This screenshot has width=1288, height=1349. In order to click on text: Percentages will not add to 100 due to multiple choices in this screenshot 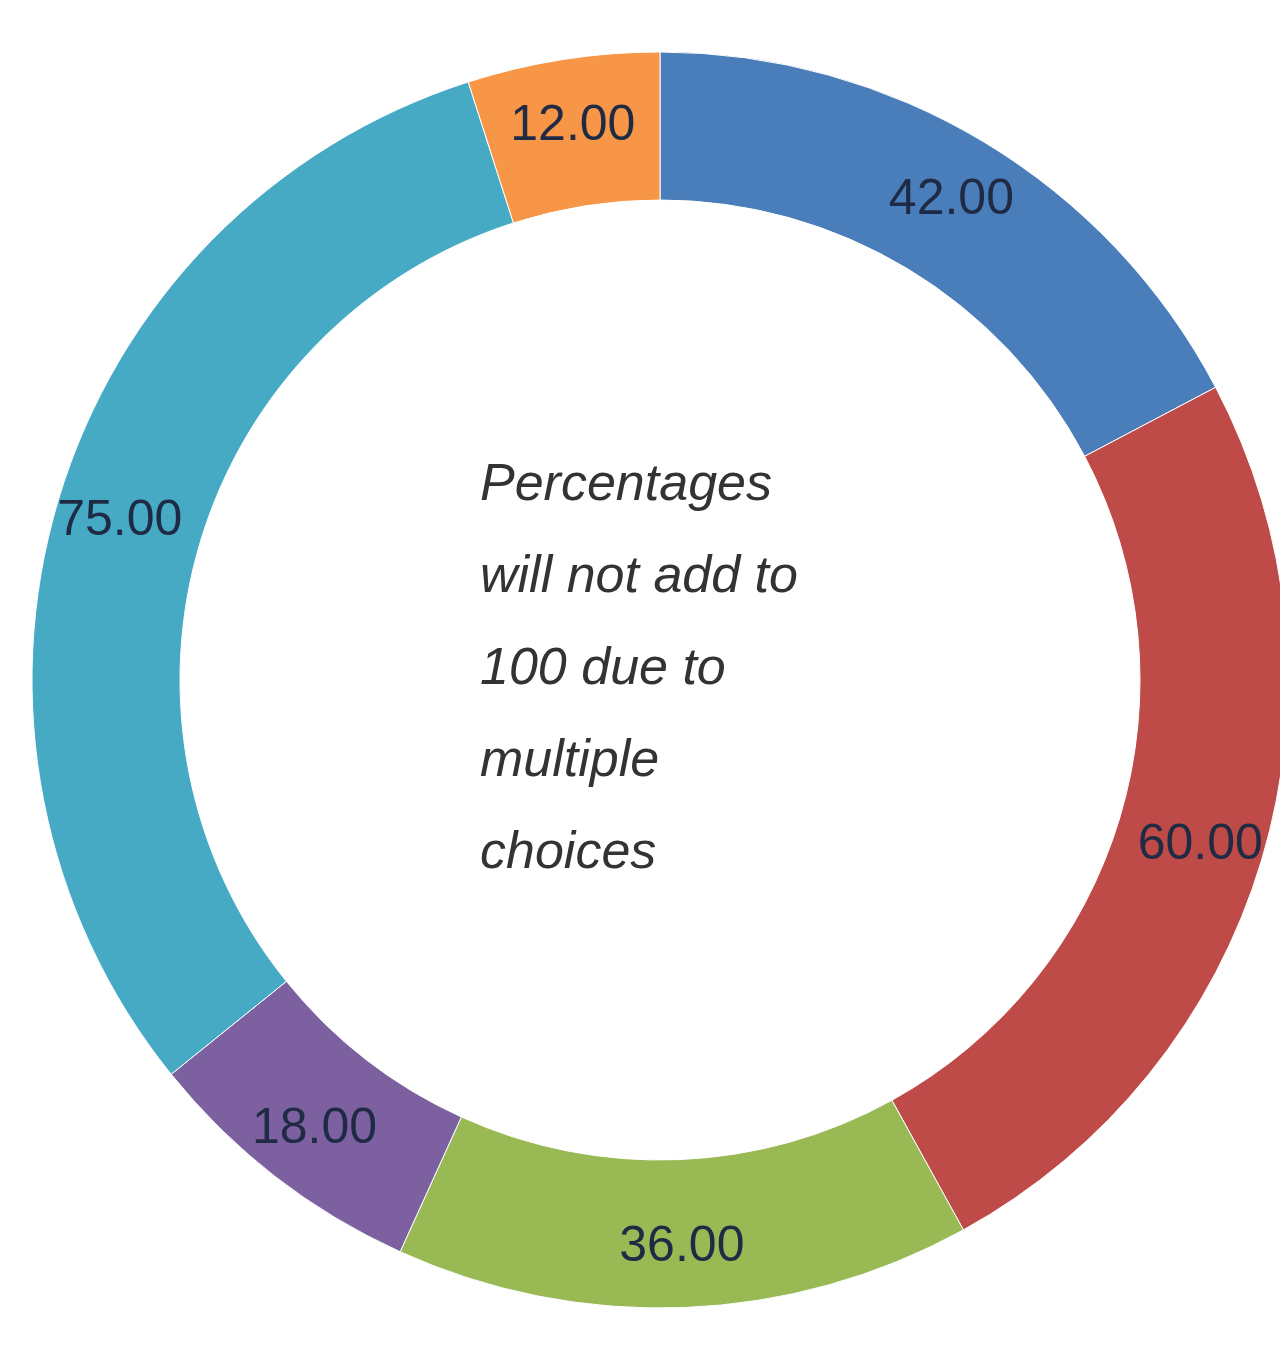, I will do `click(639, 666)`.